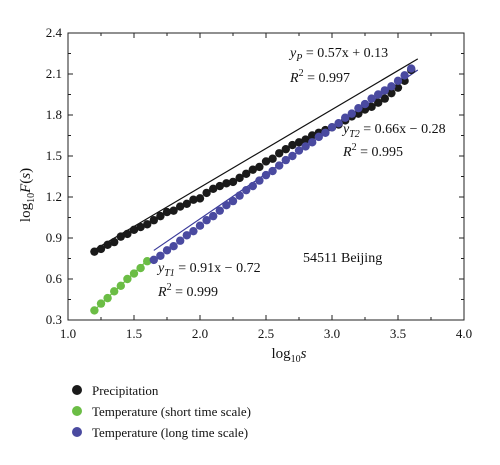 This screenshot has width=500, height=465. I want to click on x-tick-label: 4.0, so click(464, 333).